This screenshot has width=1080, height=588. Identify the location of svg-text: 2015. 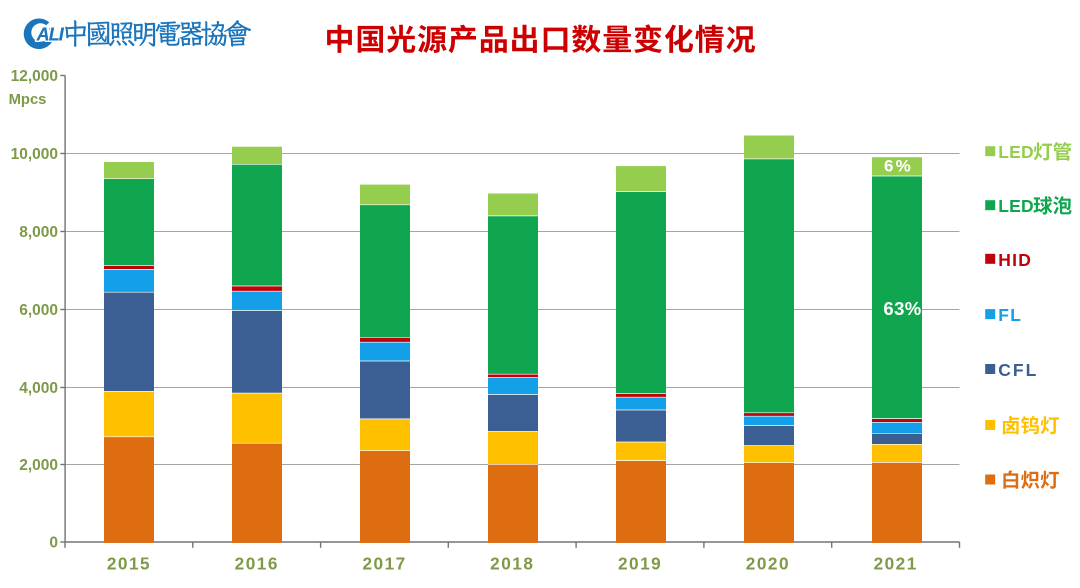
(129, 563).